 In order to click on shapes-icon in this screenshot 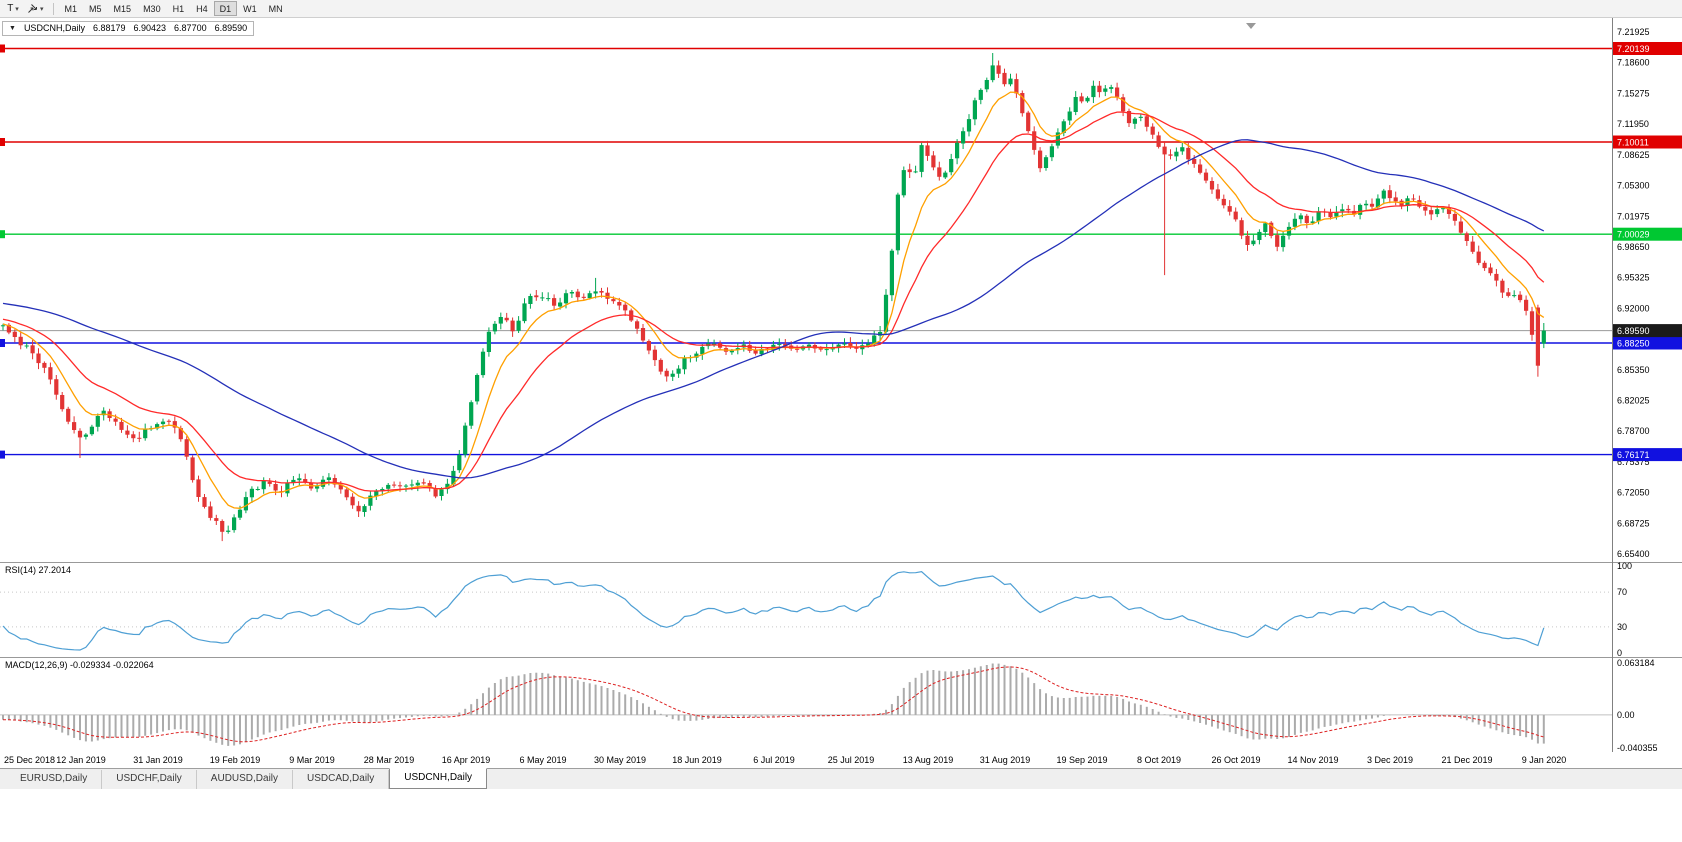, I will do `click(32, 8)`.